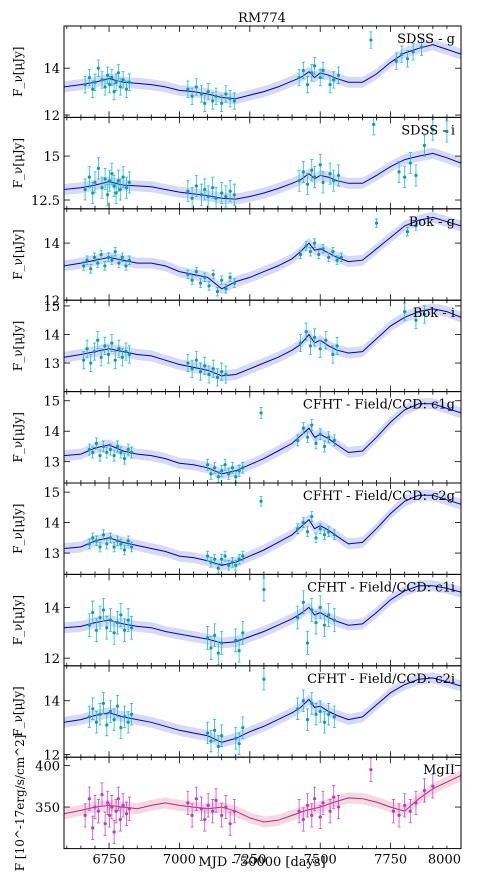 This screenshot has height=878, width=490. What do you see at coordinates (426, 39) in the screenshot?
I see `panel-label: SDSS - g` at bounding box center [426, 39].